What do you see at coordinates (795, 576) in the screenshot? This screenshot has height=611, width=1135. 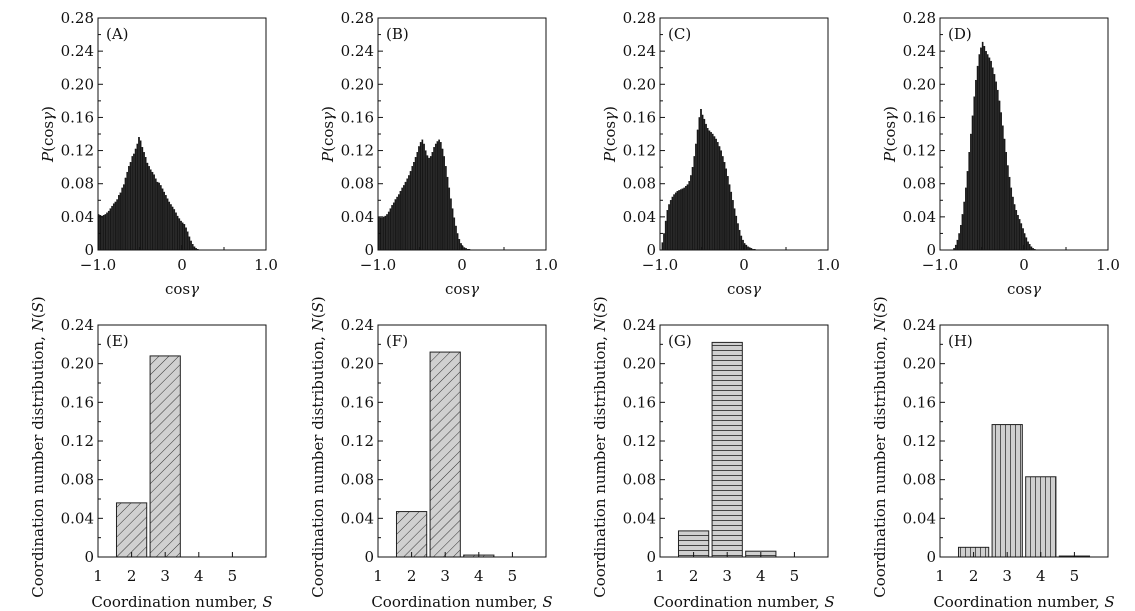 I see `x-tick-label: 5` at bounding box center [795, 576].